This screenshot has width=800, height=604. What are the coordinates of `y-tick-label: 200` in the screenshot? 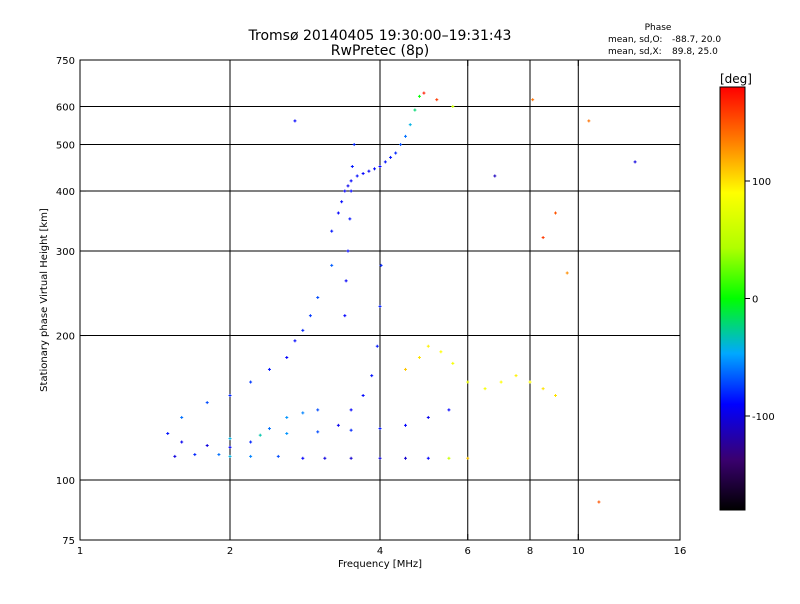 It's located at (65, 337).